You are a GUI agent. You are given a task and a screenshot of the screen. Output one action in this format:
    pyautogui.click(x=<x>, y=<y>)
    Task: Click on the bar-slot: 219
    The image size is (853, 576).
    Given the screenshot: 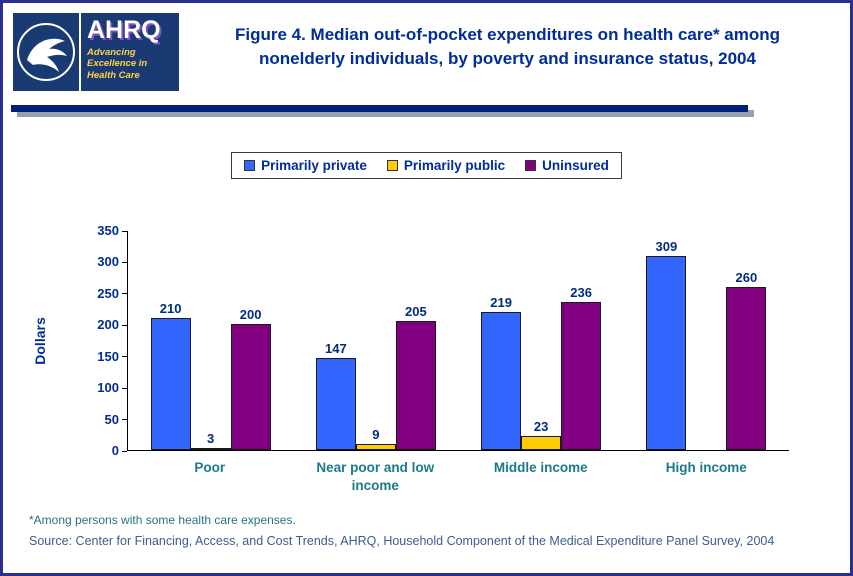 What is the action you would take?
    pyautogui.click(x=501, y=340)
    